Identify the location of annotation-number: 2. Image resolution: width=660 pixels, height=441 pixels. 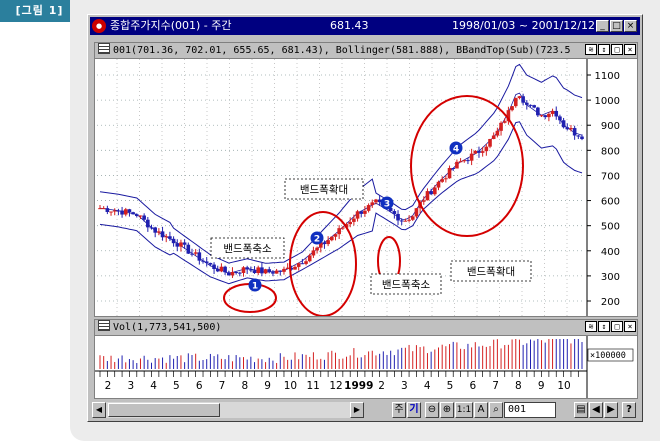
(317, 240).